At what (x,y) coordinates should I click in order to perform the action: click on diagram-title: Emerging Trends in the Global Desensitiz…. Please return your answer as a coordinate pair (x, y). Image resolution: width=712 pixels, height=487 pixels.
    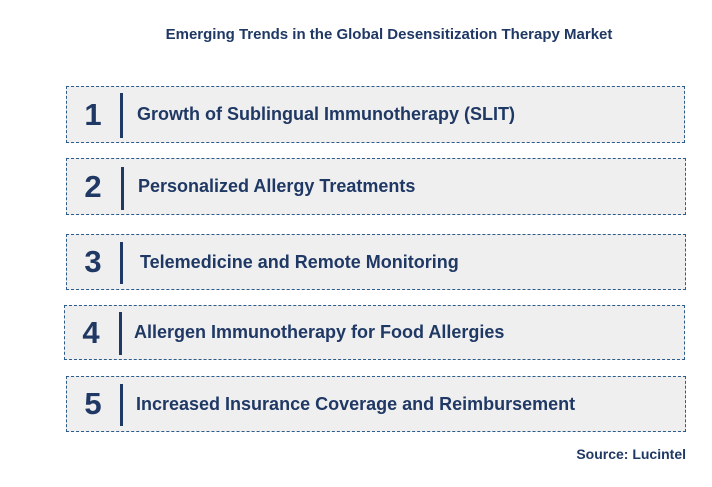
    Looking at the image, I should click on (389, 34).